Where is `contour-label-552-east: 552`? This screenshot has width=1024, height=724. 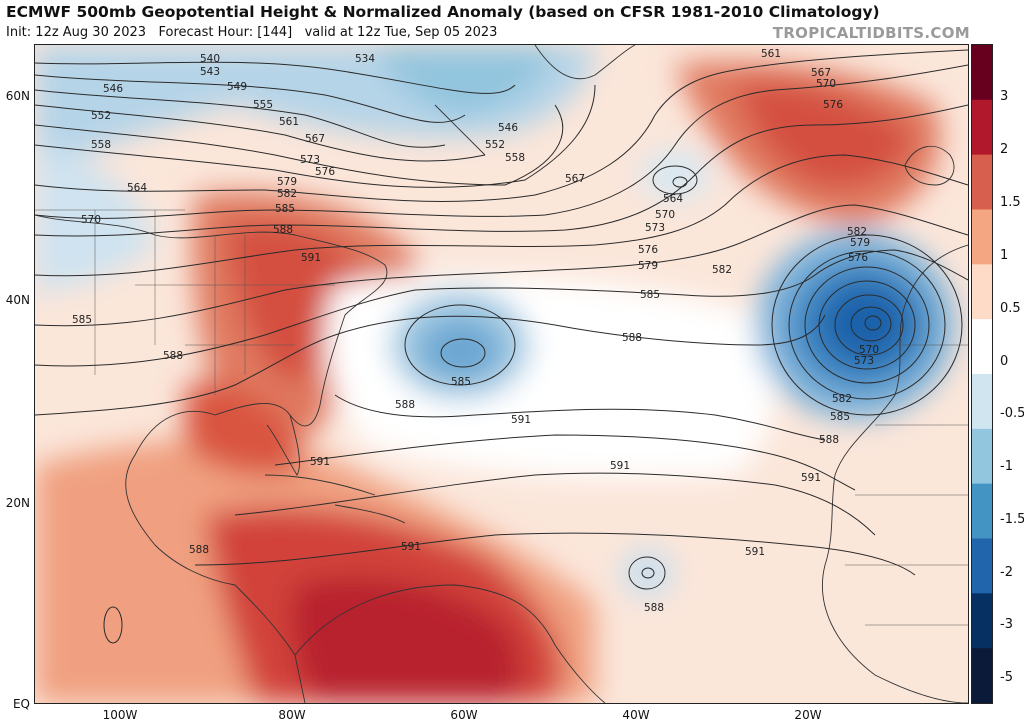
contour-label-552-east: 552 is located at coordinates (495, 145).